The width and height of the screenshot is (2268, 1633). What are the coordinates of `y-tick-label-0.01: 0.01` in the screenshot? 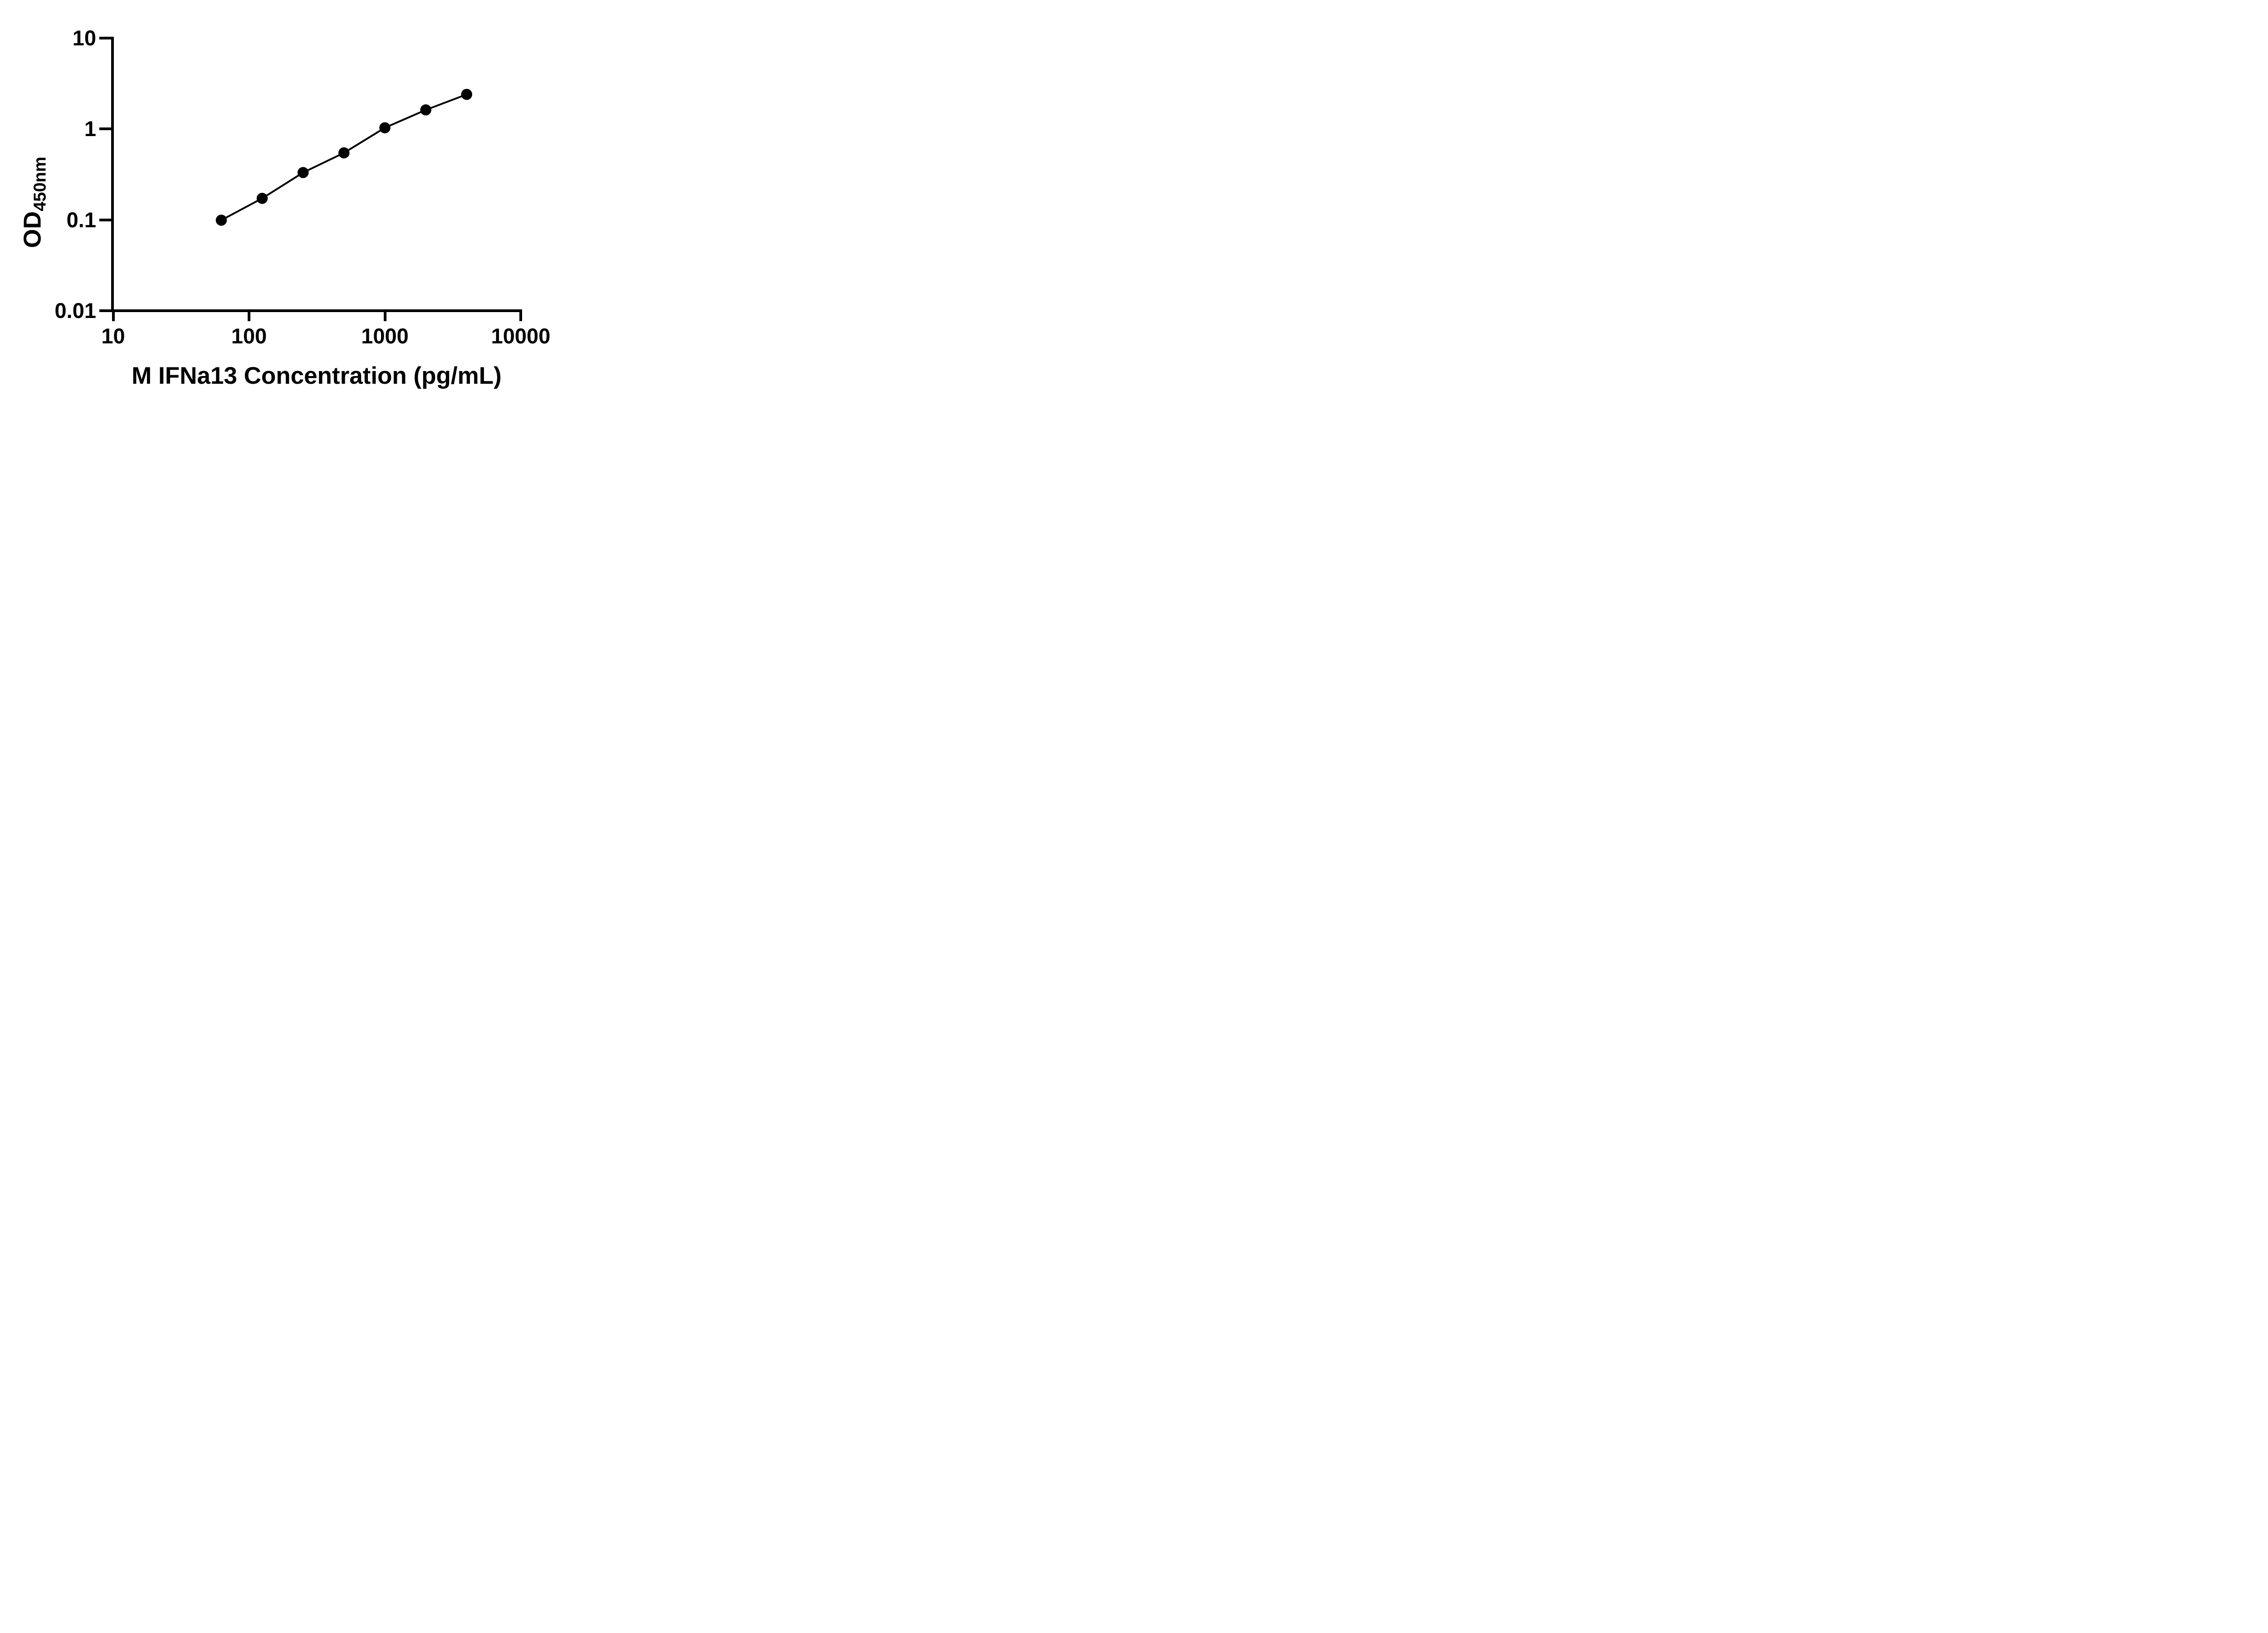 It's located at (75, 310).